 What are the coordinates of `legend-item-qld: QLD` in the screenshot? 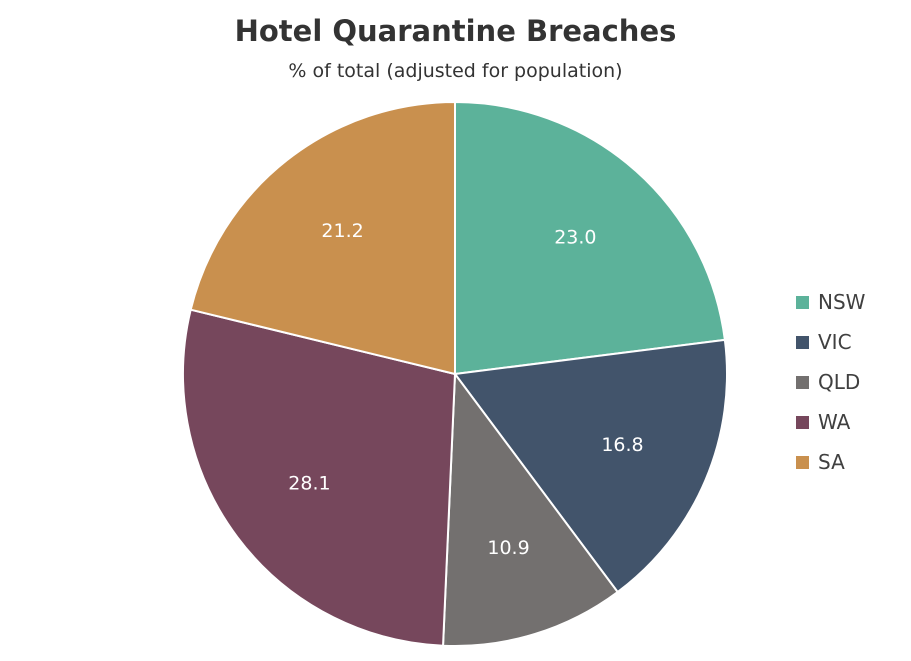 It's located at (830, 382).